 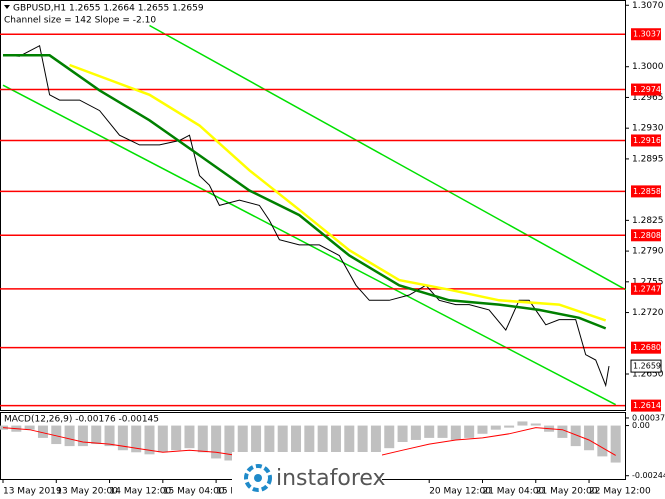 I want to click on current-price-box, so click(x=646, y=366).